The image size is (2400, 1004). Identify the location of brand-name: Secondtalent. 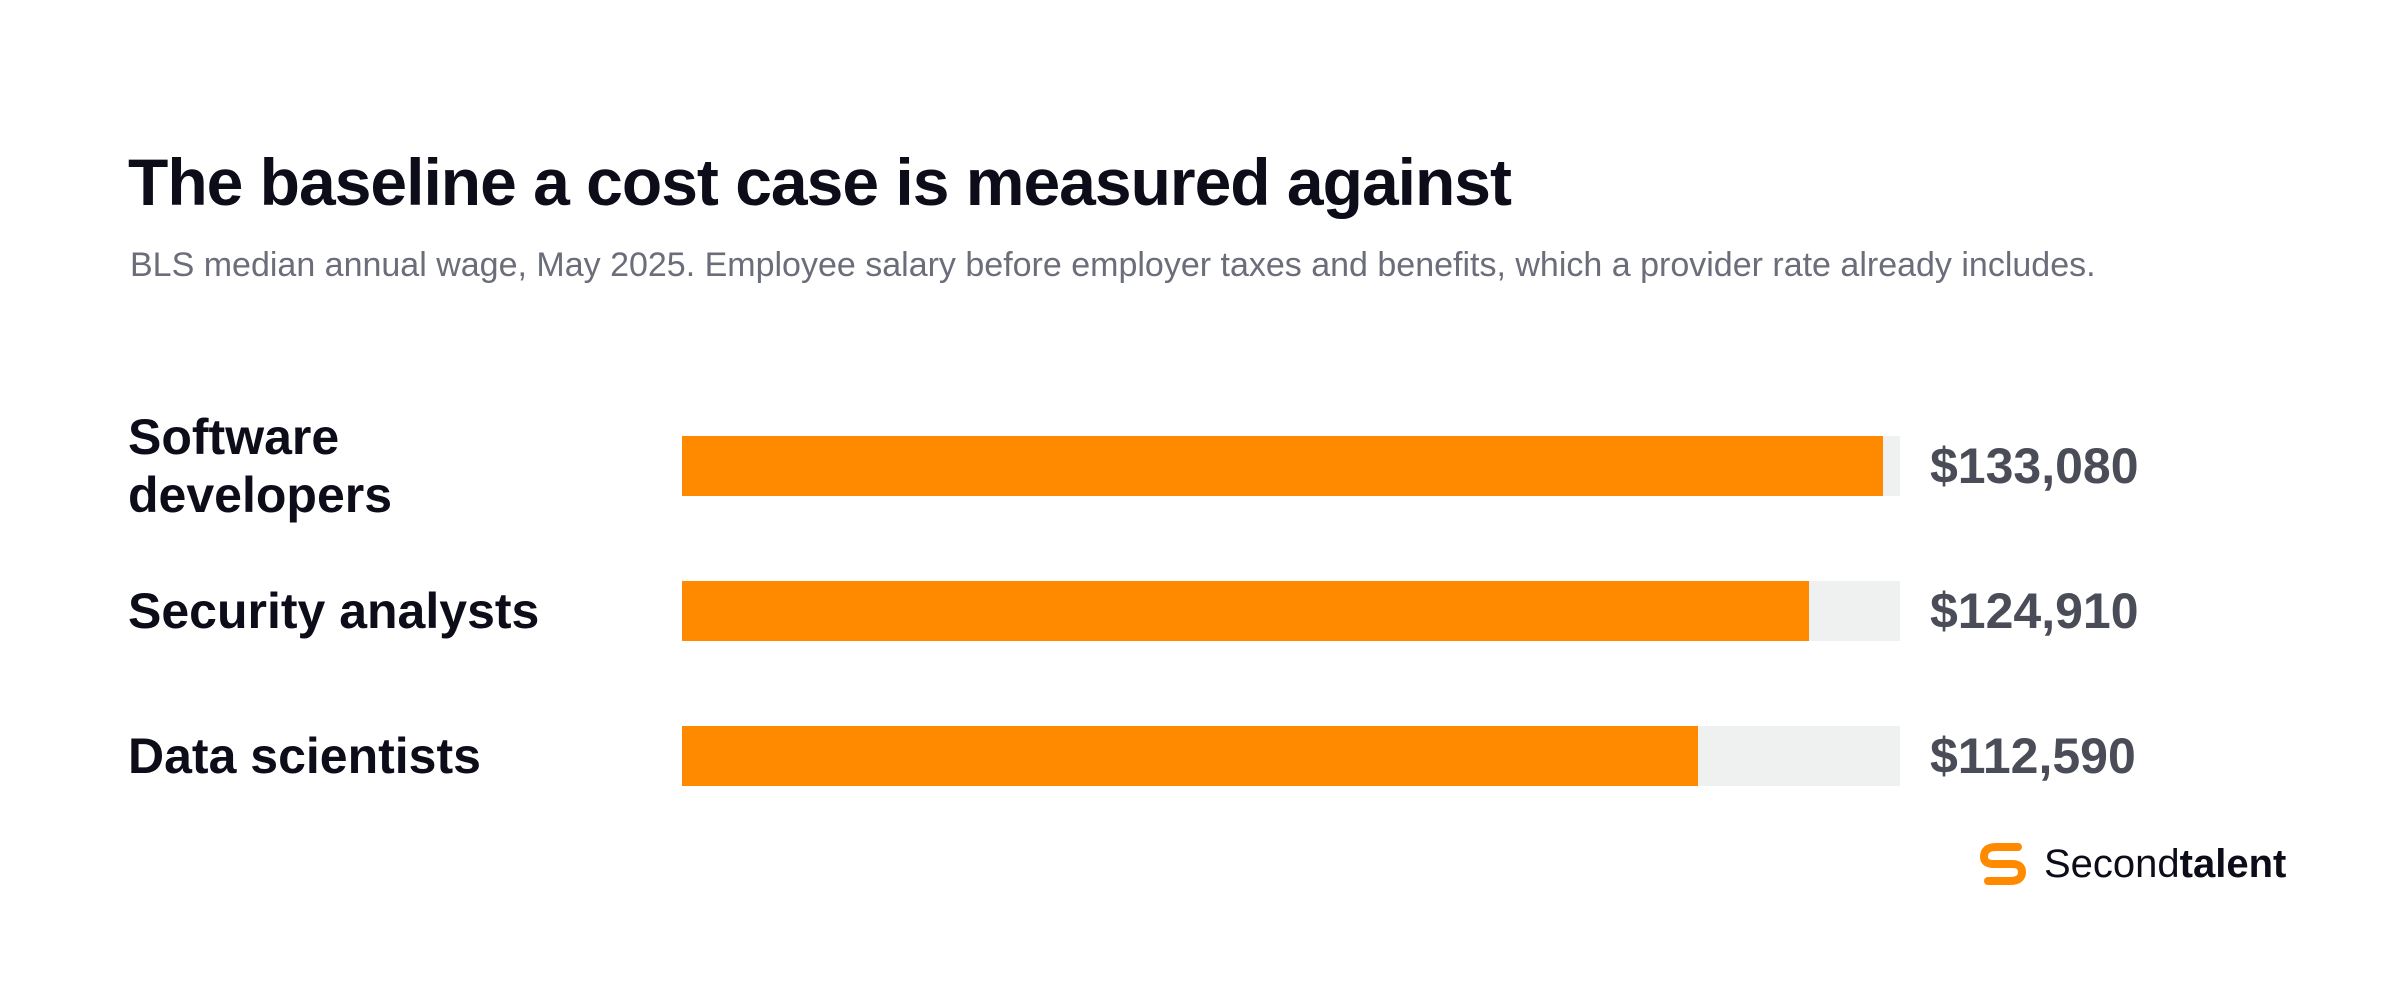
(2165, 864).